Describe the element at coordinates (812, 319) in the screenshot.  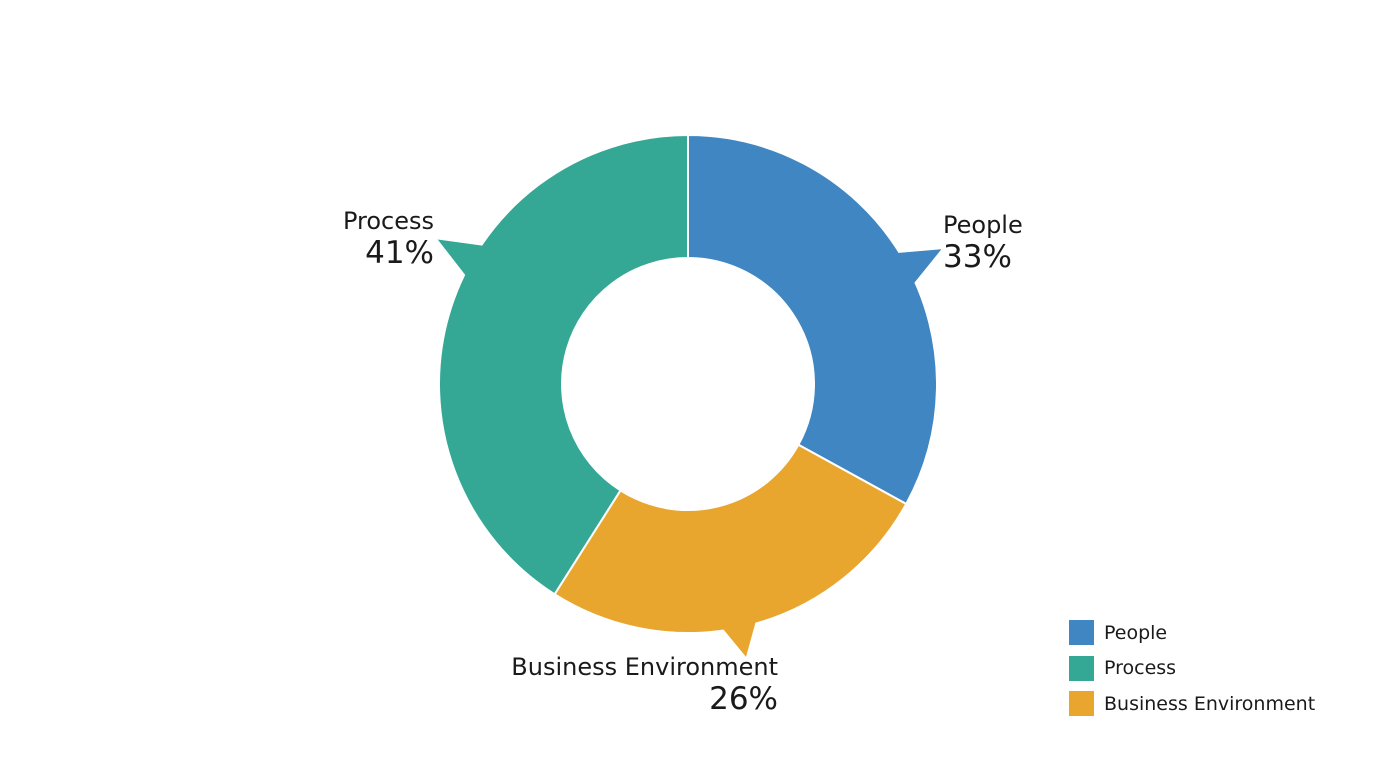
I see `donut-slice-people` at that location.